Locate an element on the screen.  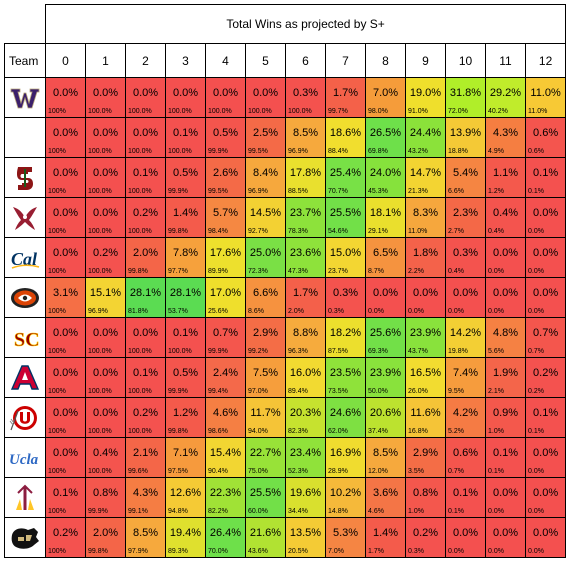
probability-cell: 18.6% 88.4% is located at coordinates (345, 137).